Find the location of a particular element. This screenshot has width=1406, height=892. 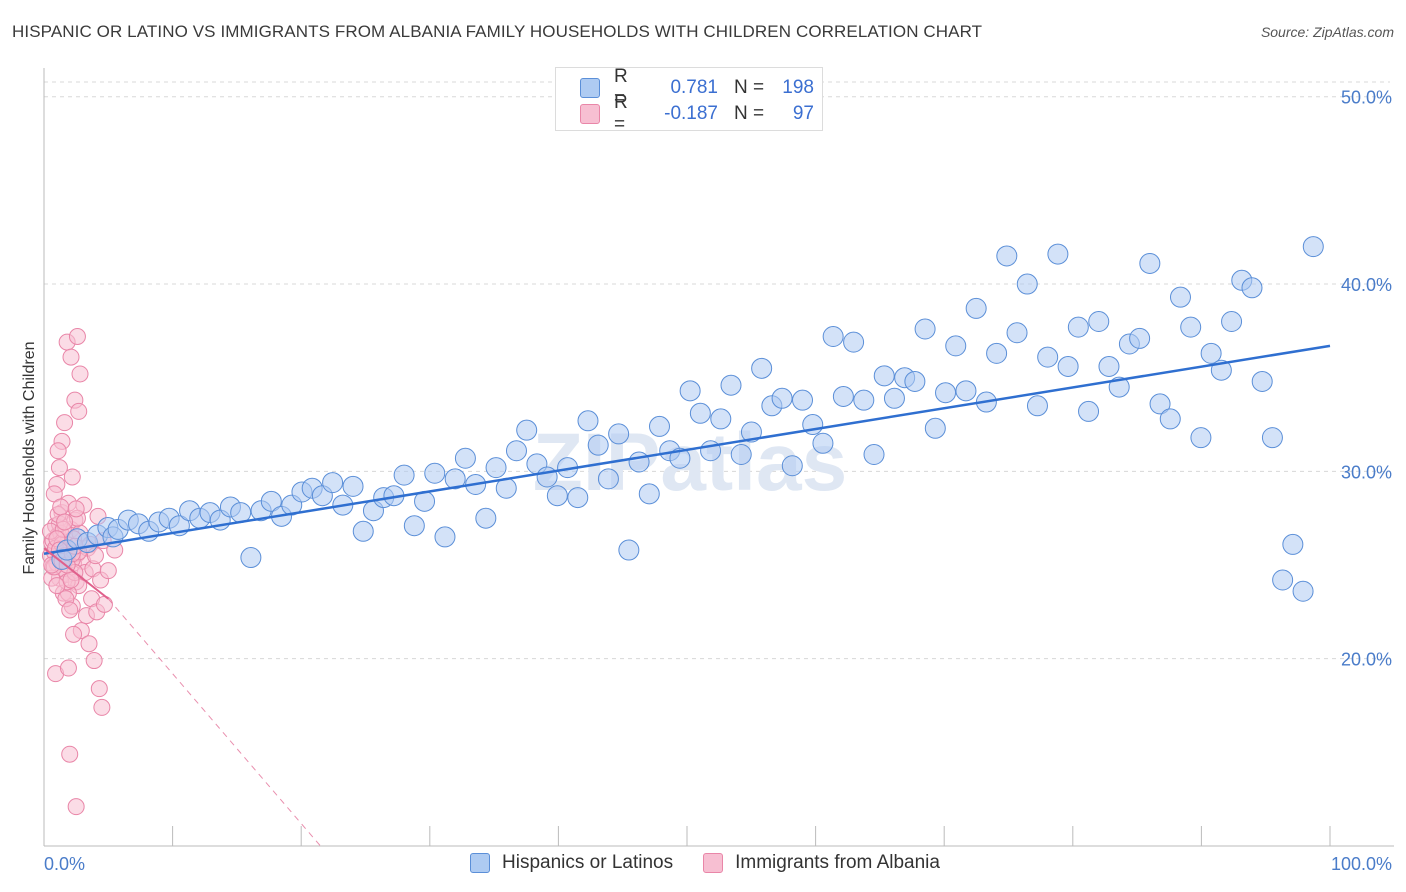

source-credit: Source: ZipAtlas.com is located at coordinates (1327, 32).